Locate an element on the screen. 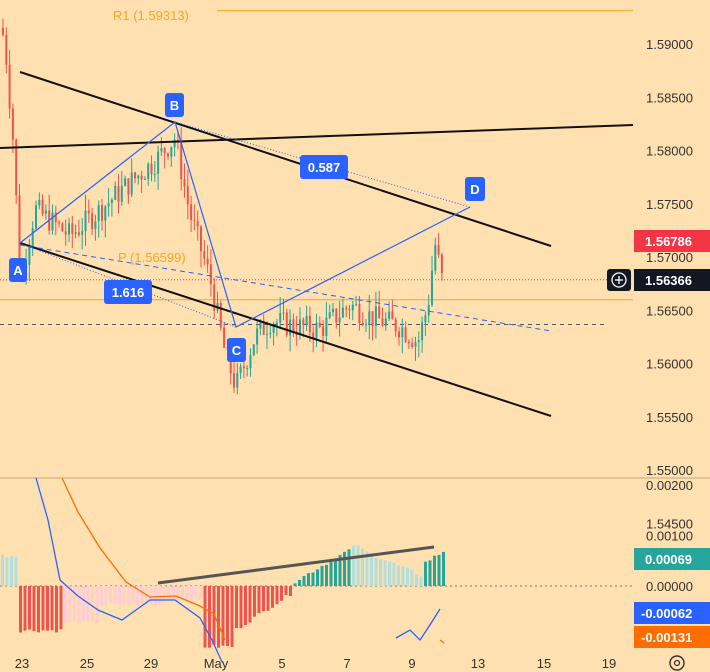 Image resolution: width=710 pixels, height=672 pixels. price-tick-label: 1.55000 is located at coordinates (669, 470).